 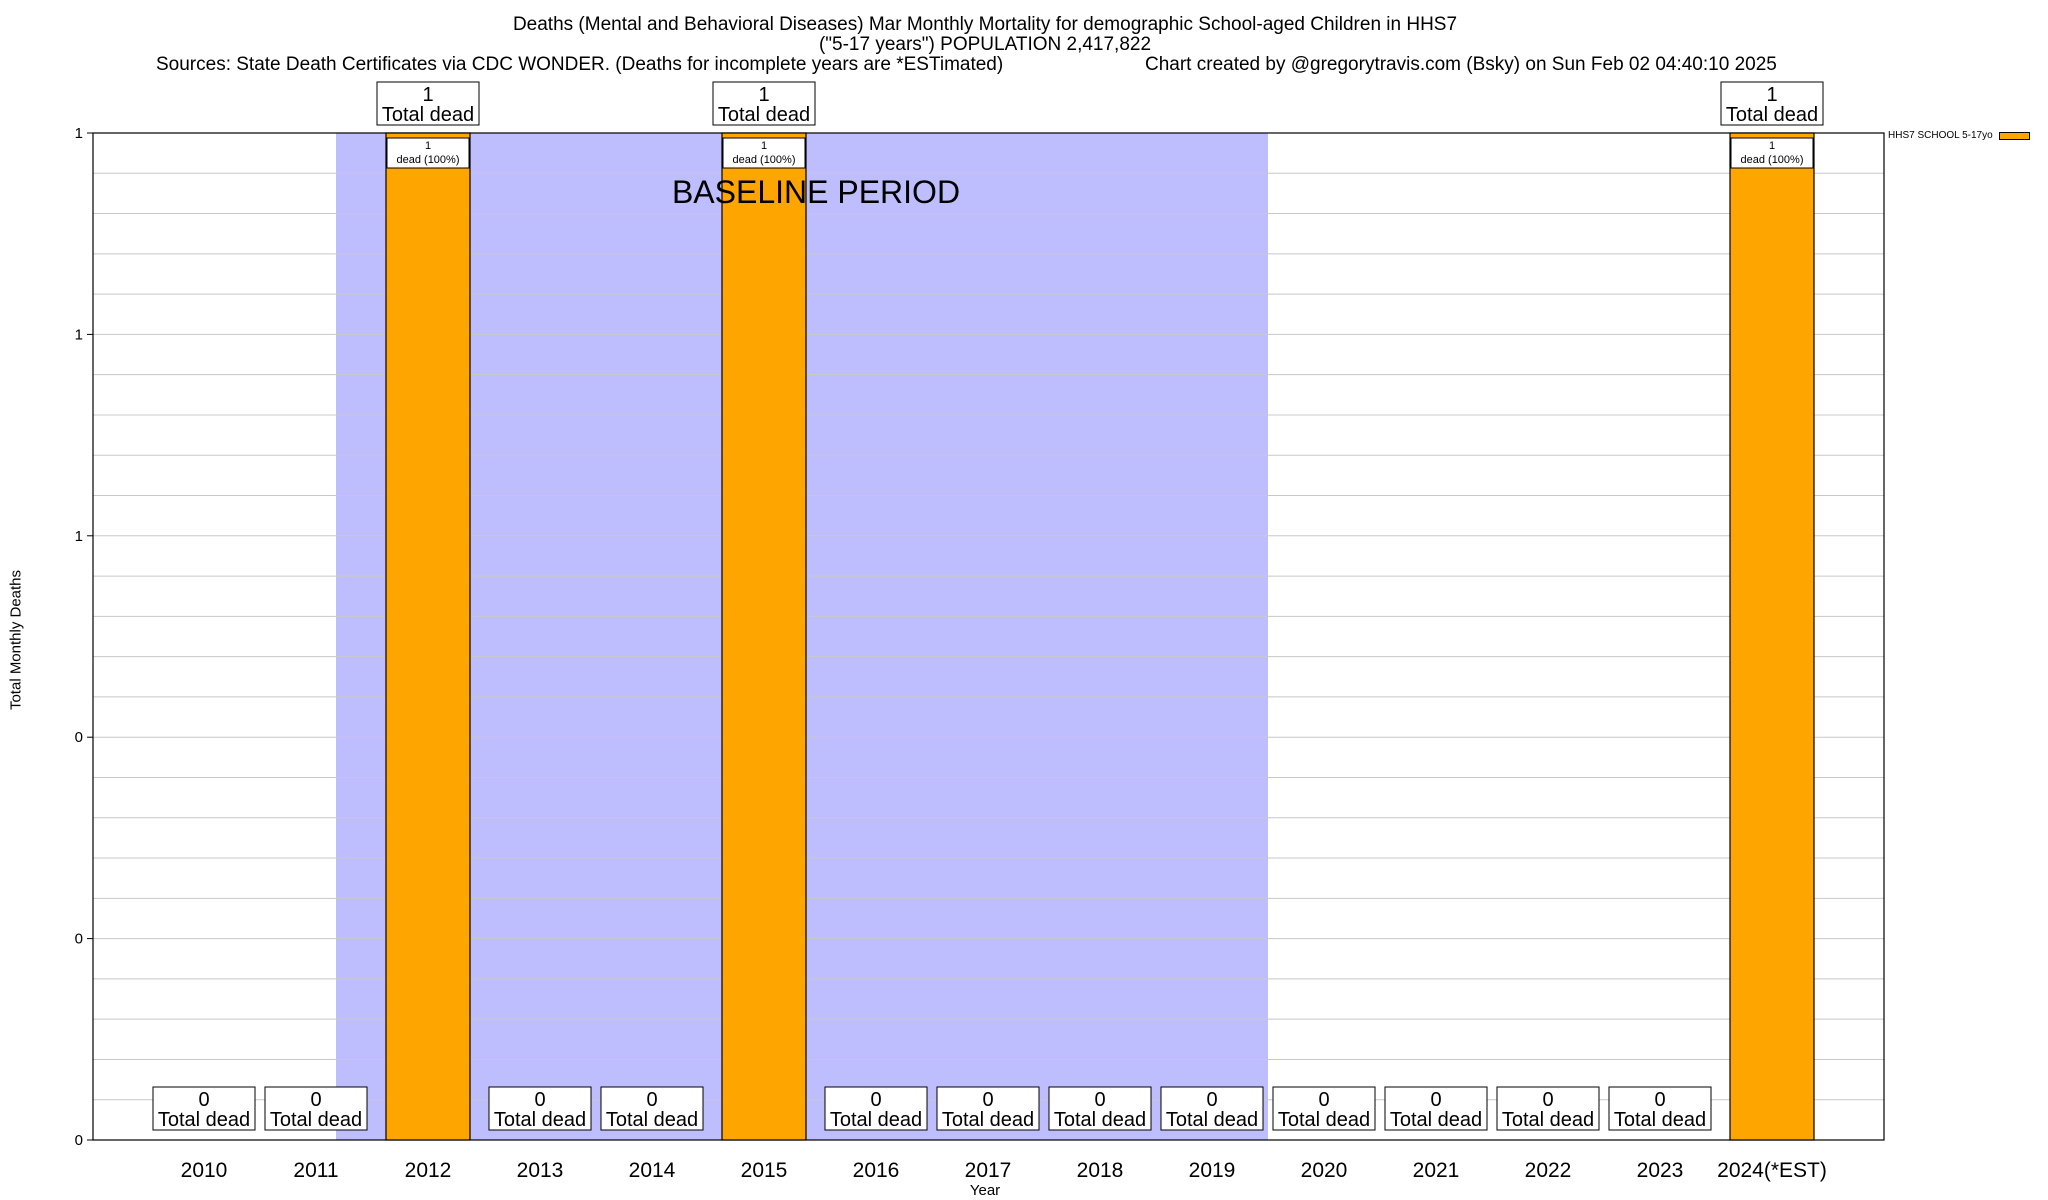 I want to click on x-tick-label: 2016, so click(x=876, y=1170).